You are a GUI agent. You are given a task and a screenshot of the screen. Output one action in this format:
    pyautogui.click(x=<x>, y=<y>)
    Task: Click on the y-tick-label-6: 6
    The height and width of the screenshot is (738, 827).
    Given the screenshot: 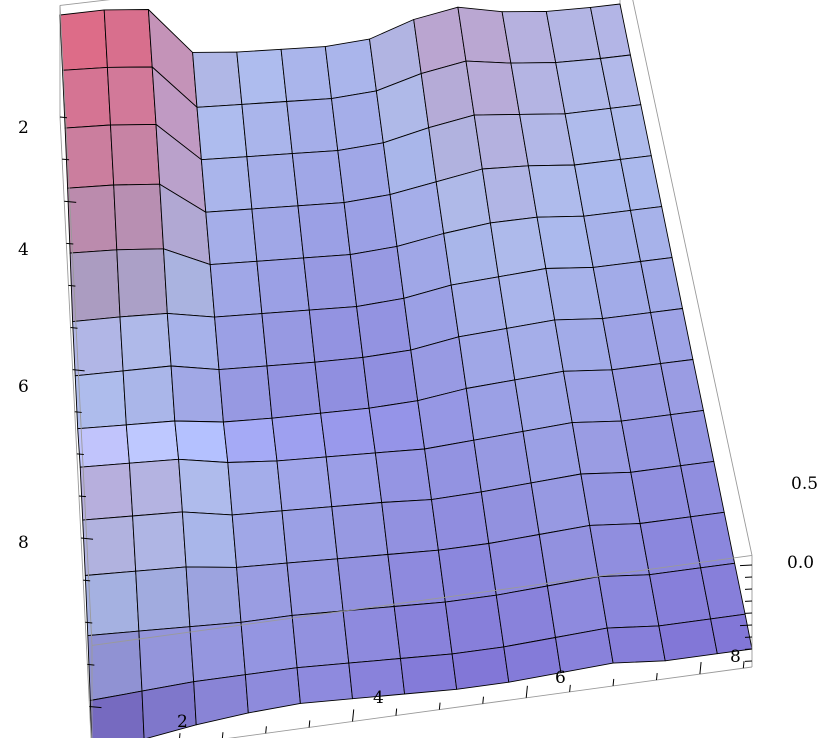 What is the action you would take?
    pyautogui.click(x=23, y=387)
    